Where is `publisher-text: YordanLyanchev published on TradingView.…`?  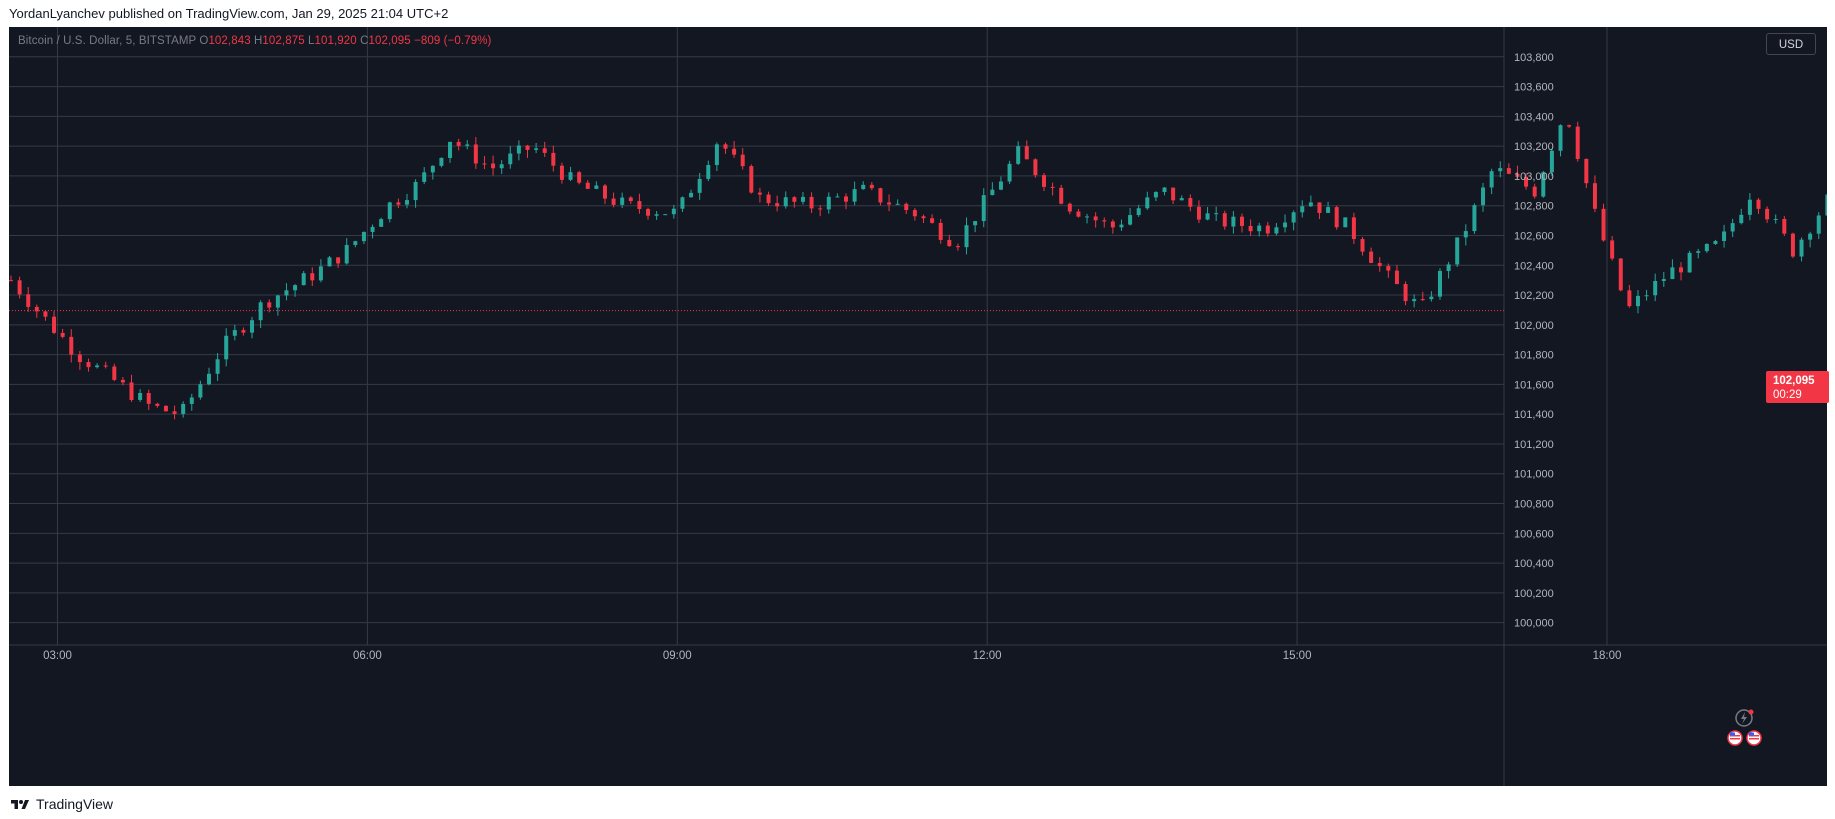 publisher-text: YordanLyanchev published on TradingView.… is located at coordinates (229, 13).